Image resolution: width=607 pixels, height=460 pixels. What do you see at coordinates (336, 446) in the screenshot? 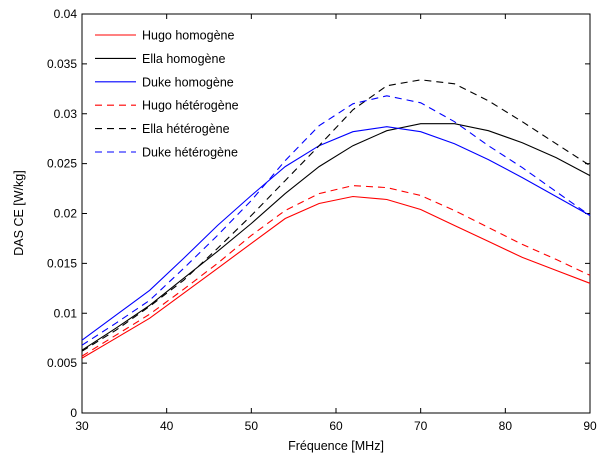
I see `x-axis-label: Fréquence [MHz]` at bounding box center [336, 446].